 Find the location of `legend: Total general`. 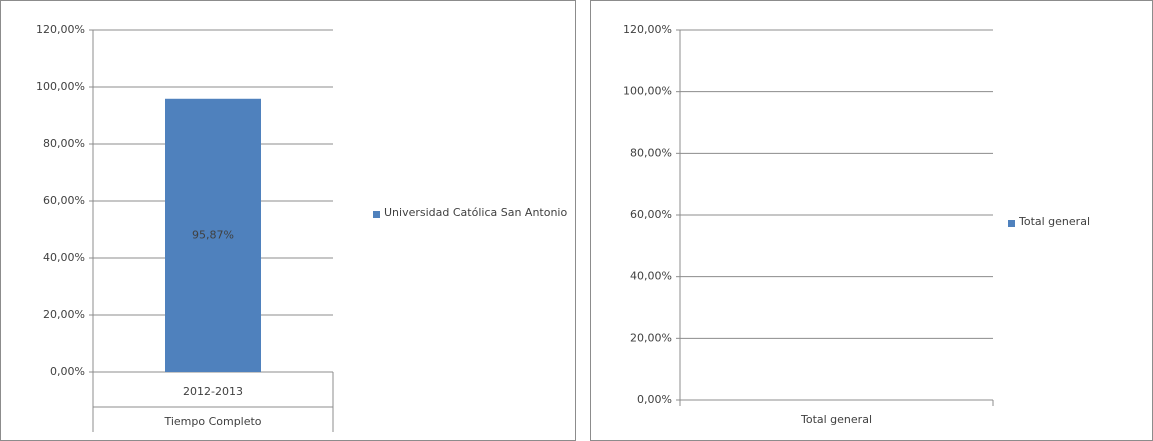

legend: Total general is located at coordinates (1054, 221).